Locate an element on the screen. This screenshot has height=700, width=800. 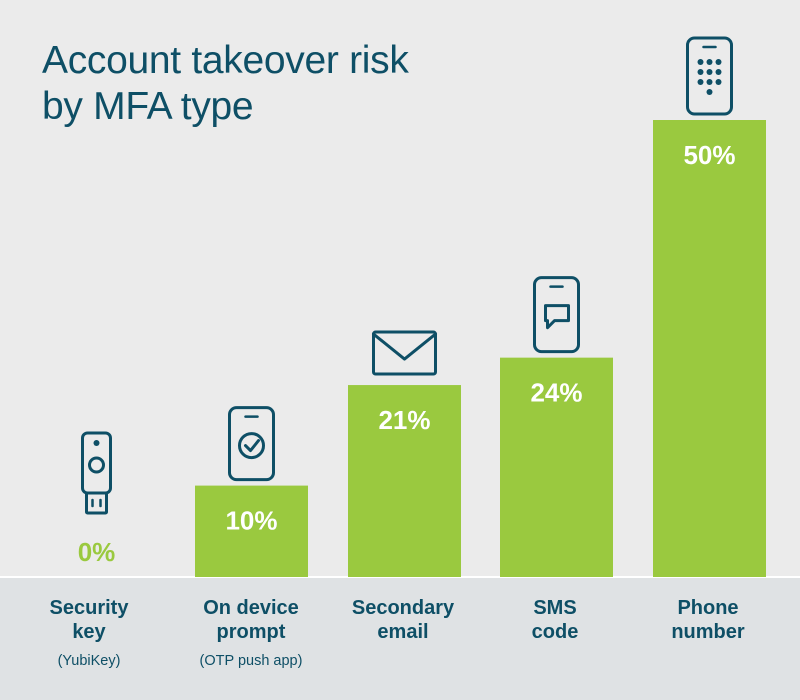
category-sublabel: (OTP push app) is located at coordinates (251, 661).